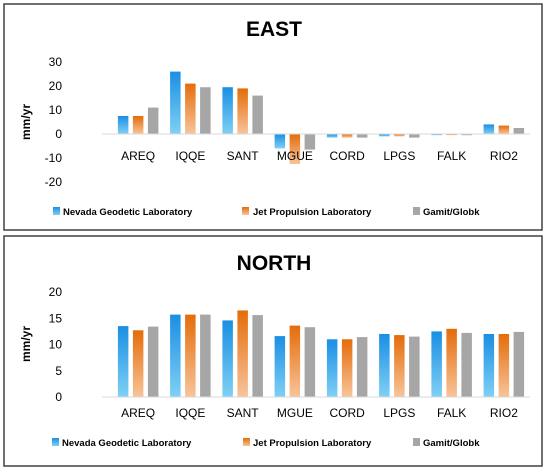 The height and width of the screenshot is (472, 550). I want to click on north-legend-item-jpl: Jet Propulsion Laboratory, so click(307, 443).